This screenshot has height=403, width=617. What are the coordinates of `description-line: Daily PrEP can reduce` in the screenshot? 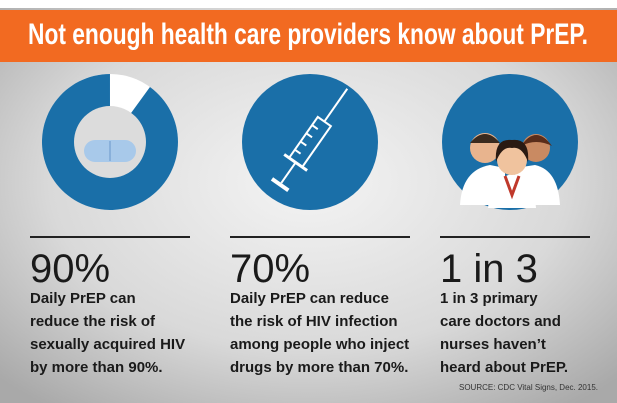 It's located at (309, 298).